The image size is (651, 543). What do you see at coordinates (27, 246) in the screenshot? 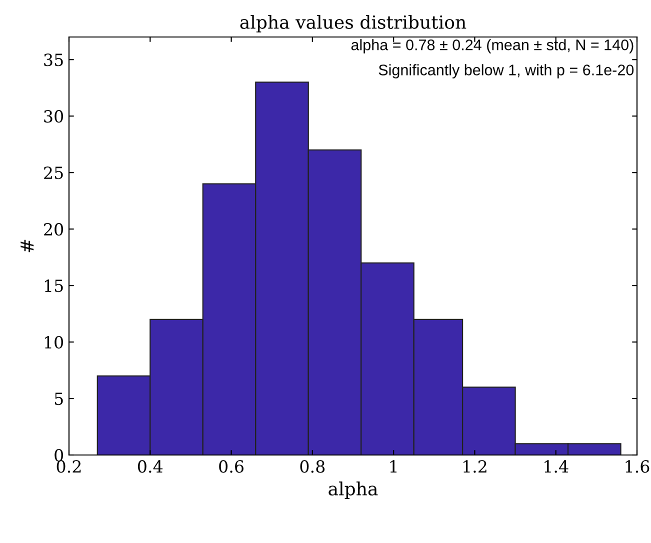
I see `y-axis-title: #` at bounding box center [27, 246].